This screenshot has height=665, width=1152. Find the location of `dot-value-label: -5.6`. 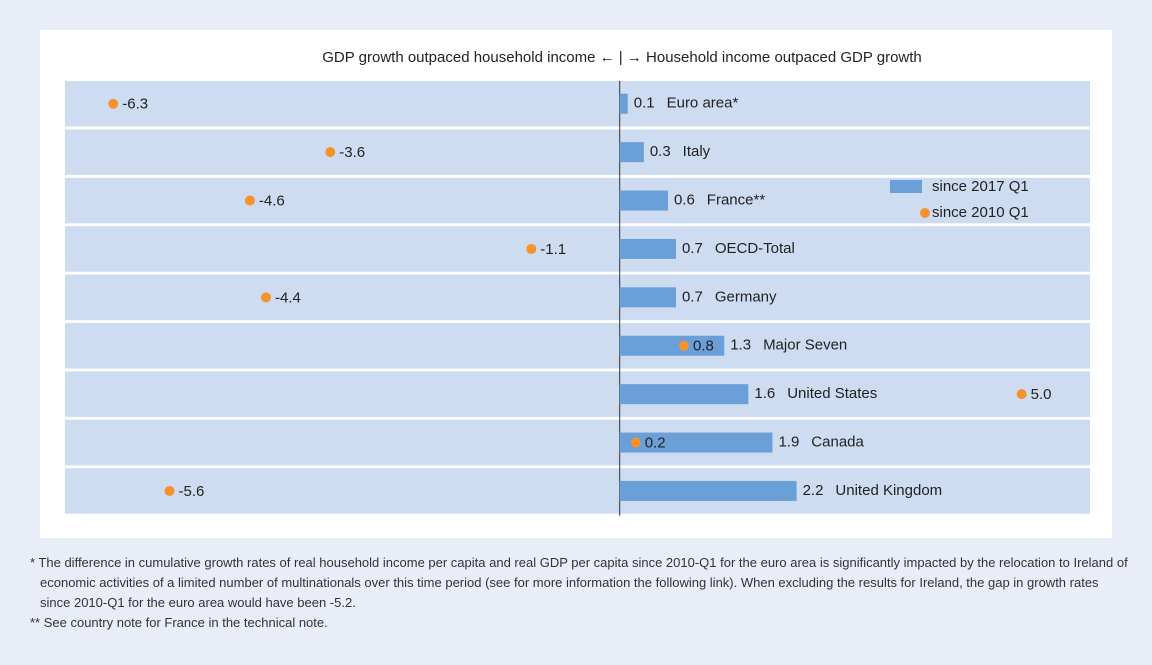

dot-value-label: -5.6 is located at coordinates (192, 491).